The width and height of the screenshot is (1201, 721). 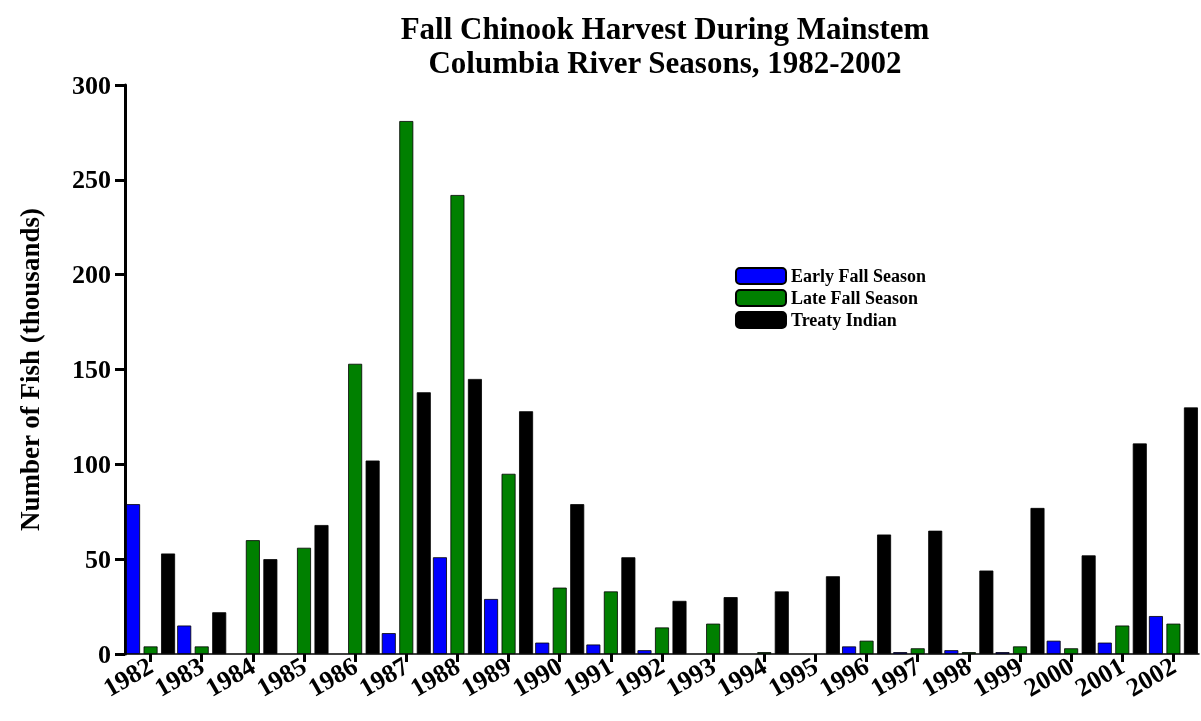 What do you see at coordinates (91, 369) in the screenshot?
I see `y-tick-label: 150` at bounding box center [91, 369].